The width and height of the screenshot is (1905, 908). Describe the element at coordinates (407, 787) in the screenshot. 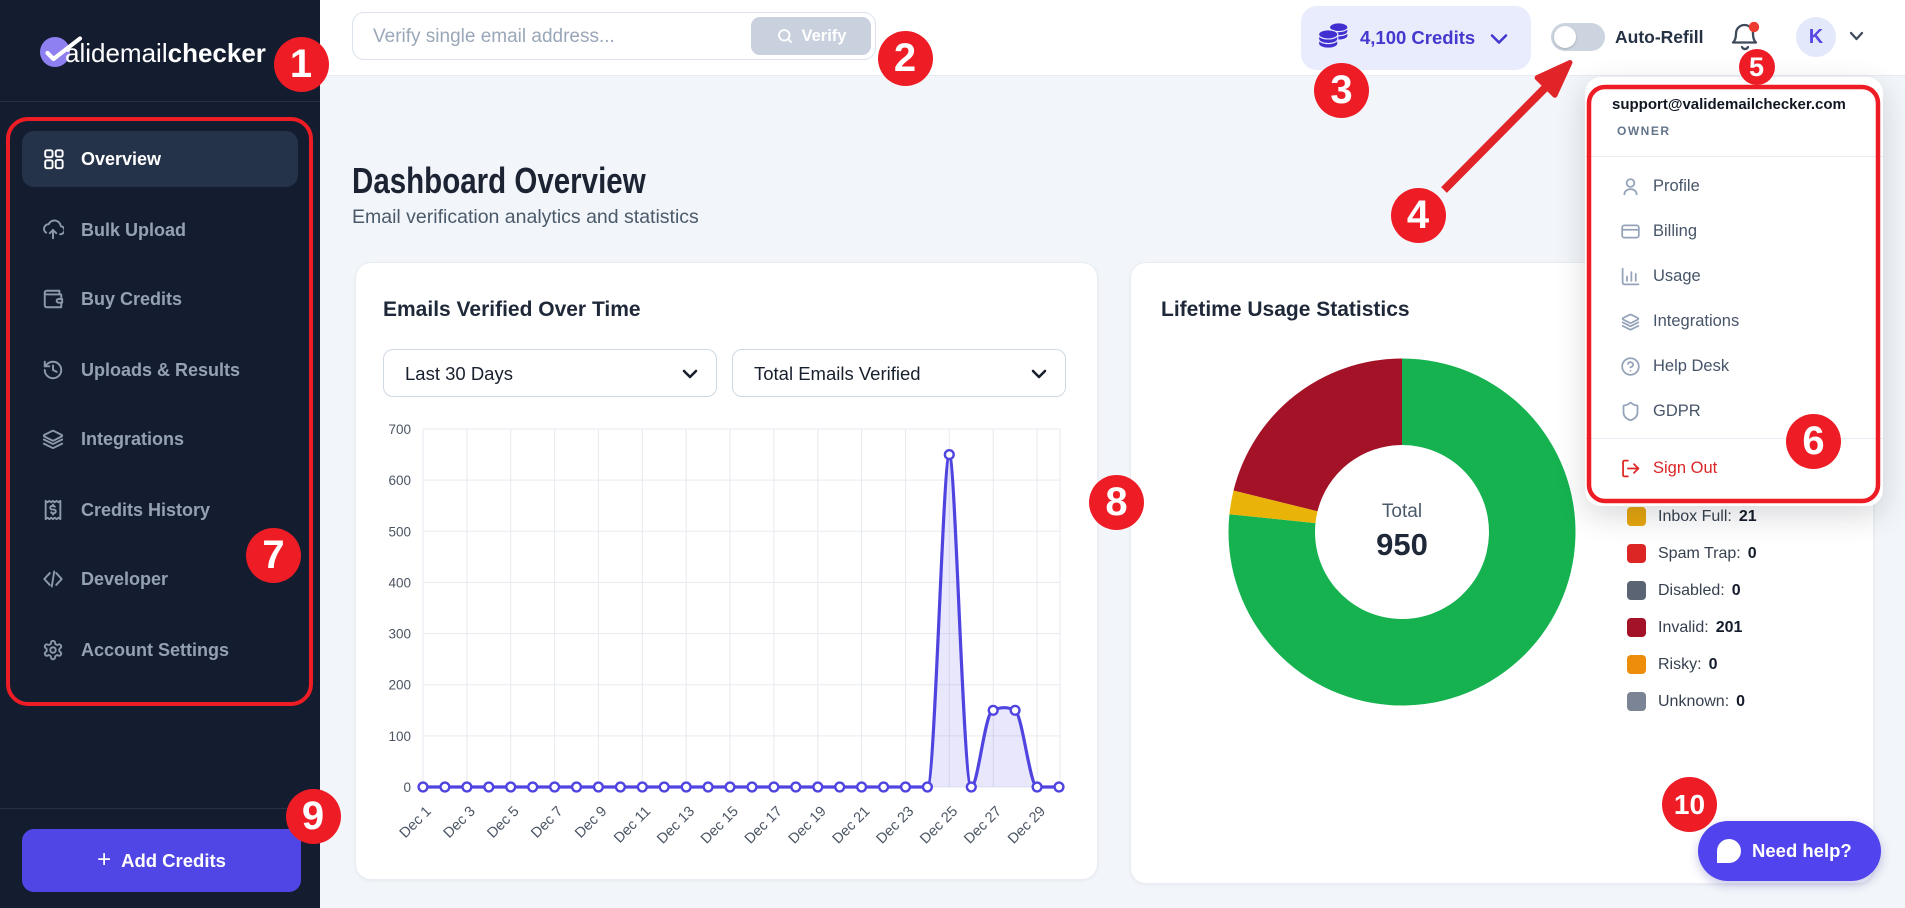

I see `svg-text: 0` at that location.